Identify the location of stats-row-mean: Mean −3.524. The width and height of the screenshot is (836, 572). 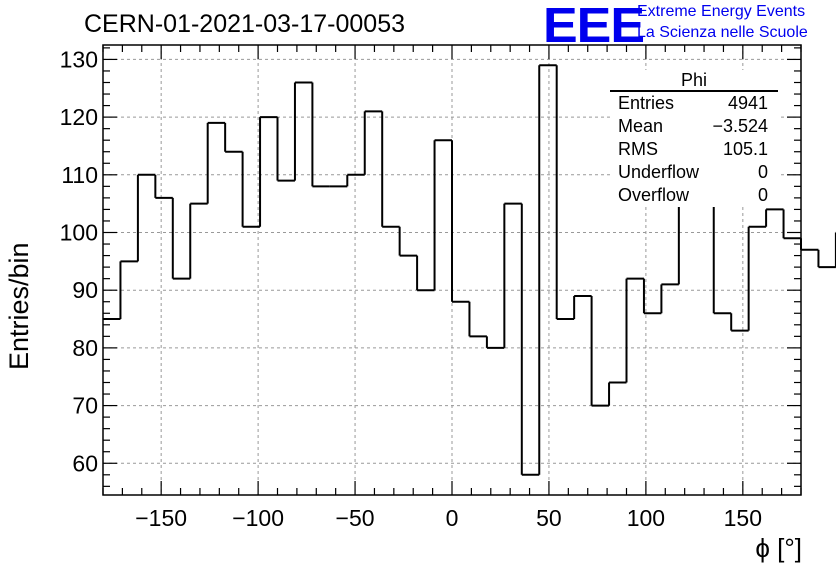
(694, 126).